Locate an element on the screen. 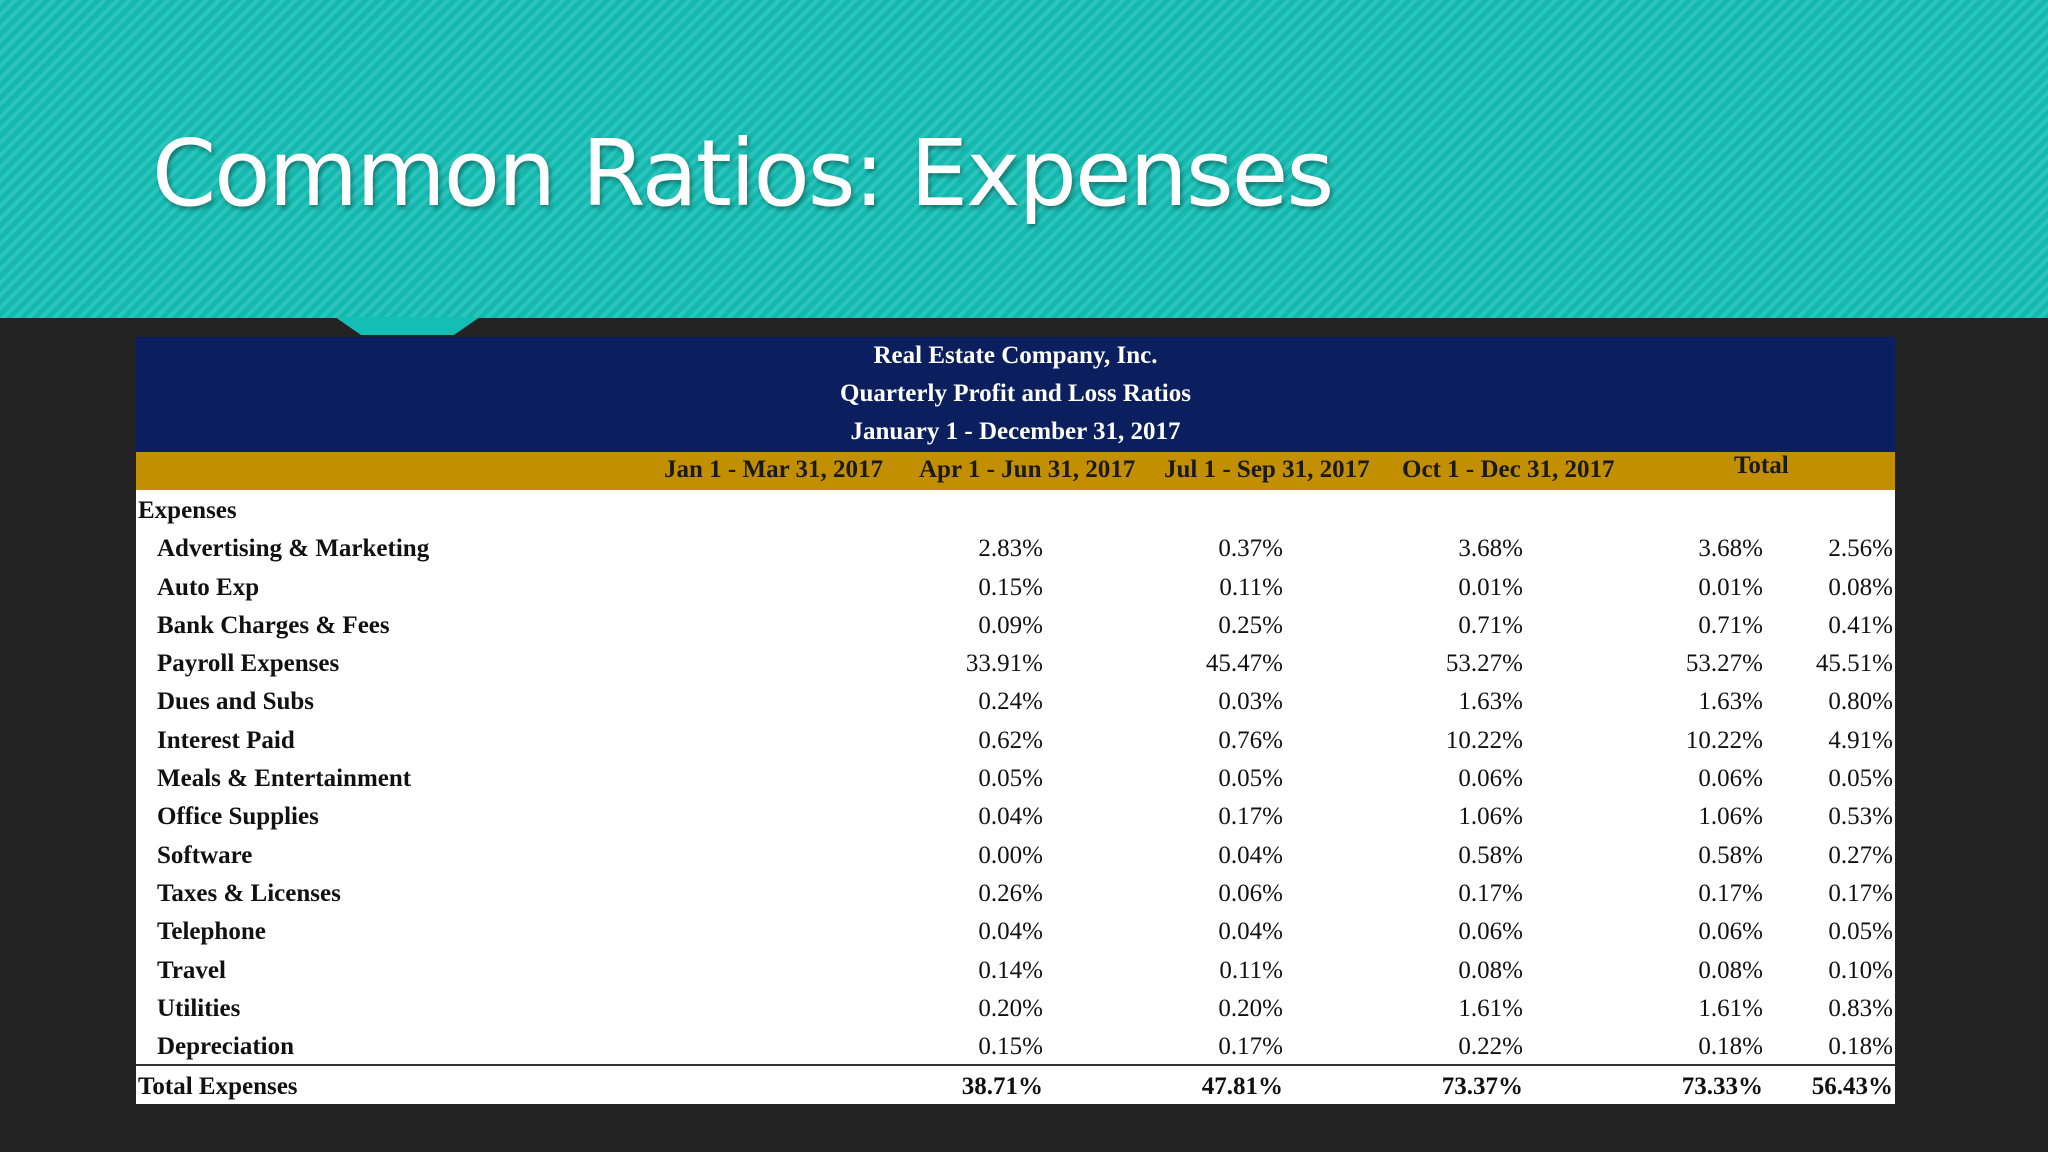 Image resolution: width=2048 pixels, height=1152 pixels. row-value: 0.11% is located at coordinates (1251, 970).